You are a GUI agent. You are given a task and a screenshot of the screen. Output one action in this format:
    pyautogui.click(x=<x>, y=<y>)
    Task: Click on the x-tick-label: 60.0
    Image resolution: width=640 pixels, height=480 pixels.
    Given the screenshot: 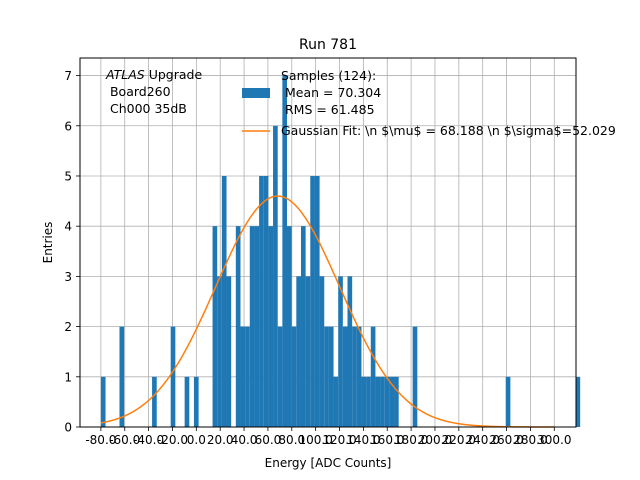 What is the action you would take?
    pyautogui.click(x=268, y=440)
    